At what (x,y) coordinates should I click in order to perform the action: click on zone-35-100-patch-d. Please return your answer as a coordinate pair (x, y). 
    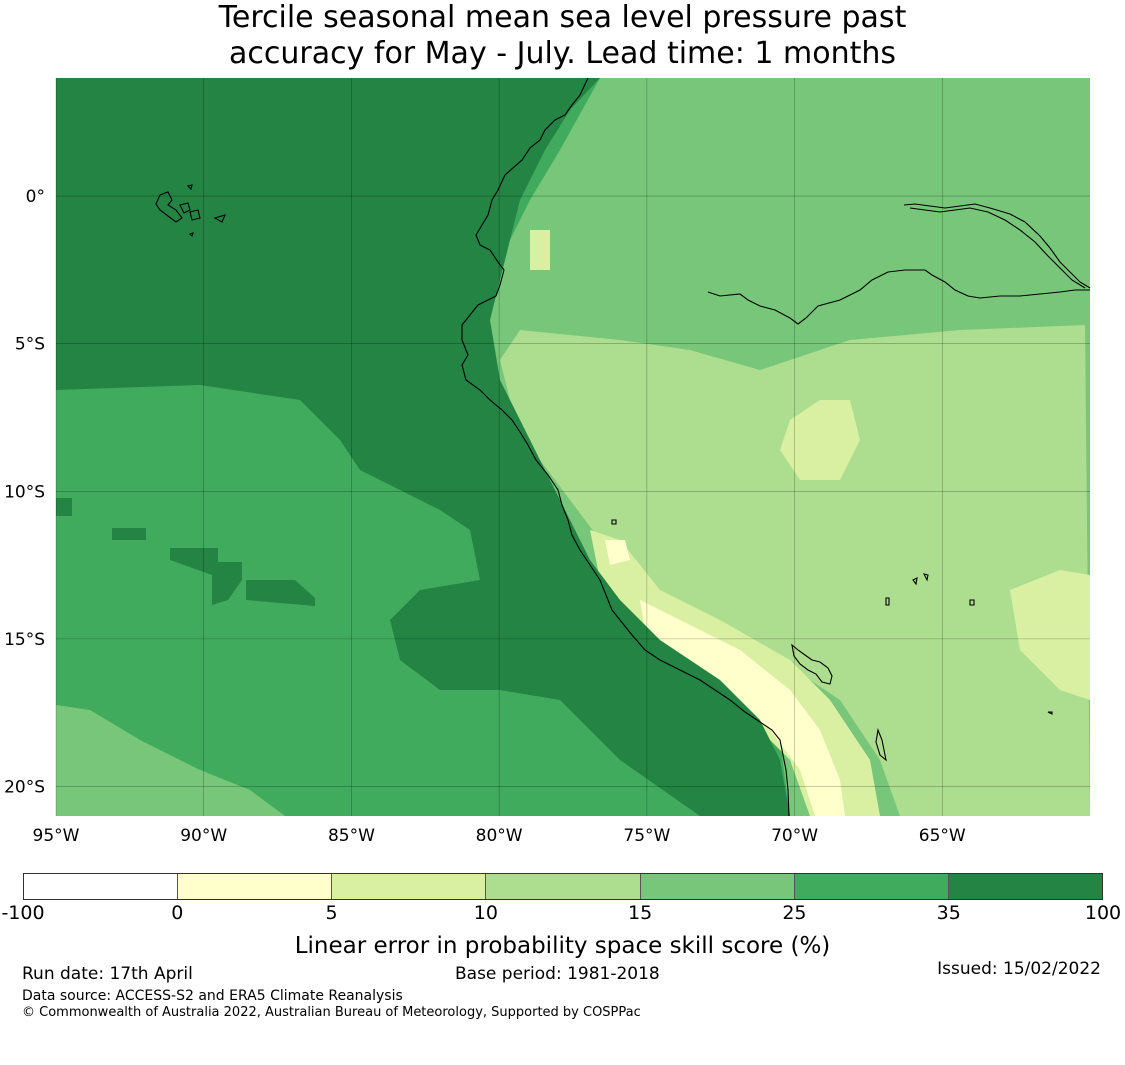
    Looking at the image, I should click on (129, 534).